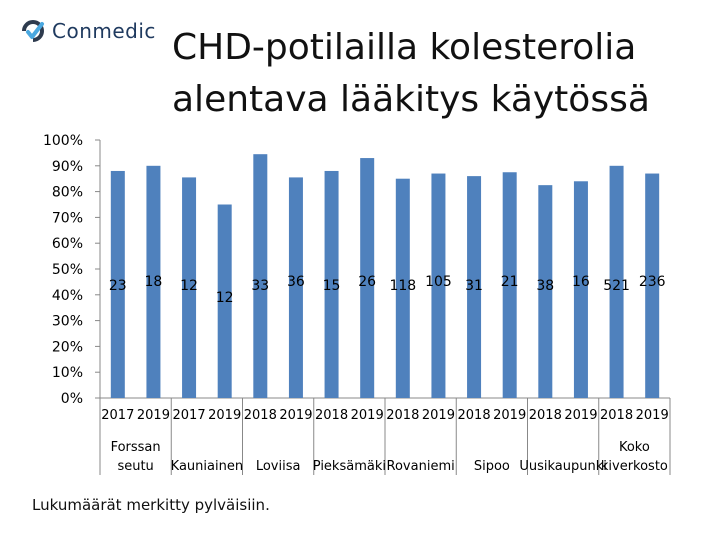  What do you see at coordinates (63, 141) in the screenshot?
I see `y-tick-label: 100%` at bounding box center [63, 141].